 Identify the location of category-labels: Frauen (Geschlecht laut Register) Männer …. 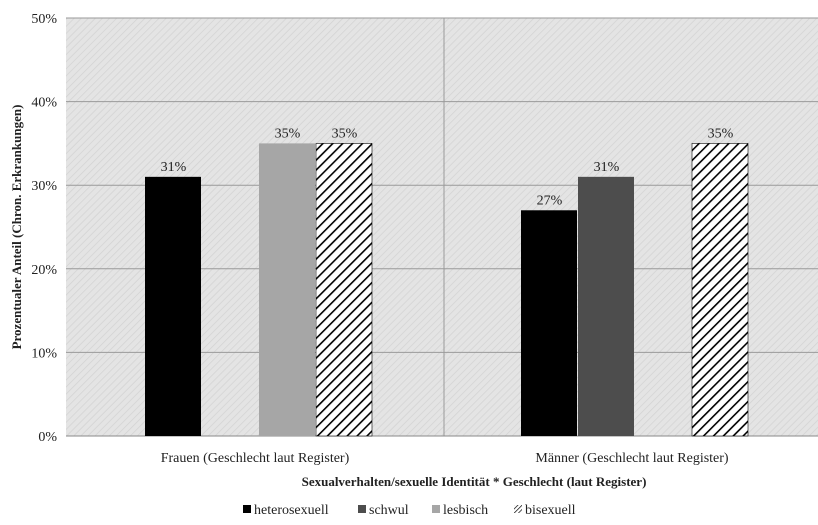
(445, 458).